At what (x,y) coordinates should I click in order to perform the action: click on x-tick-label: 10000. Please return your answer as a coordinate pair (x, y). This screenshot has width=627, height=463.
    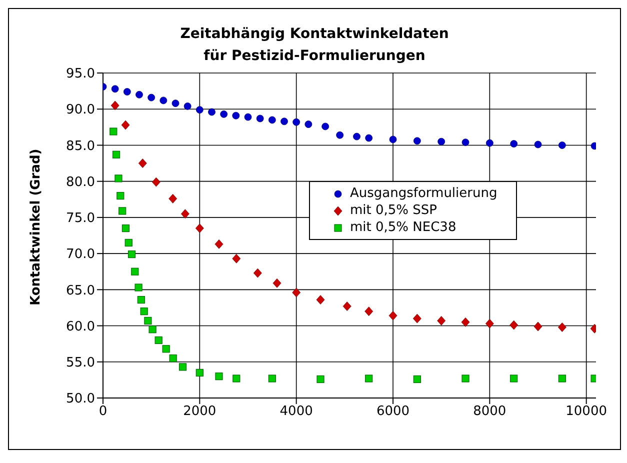
    Looking at the image, I should click on (587, 412).